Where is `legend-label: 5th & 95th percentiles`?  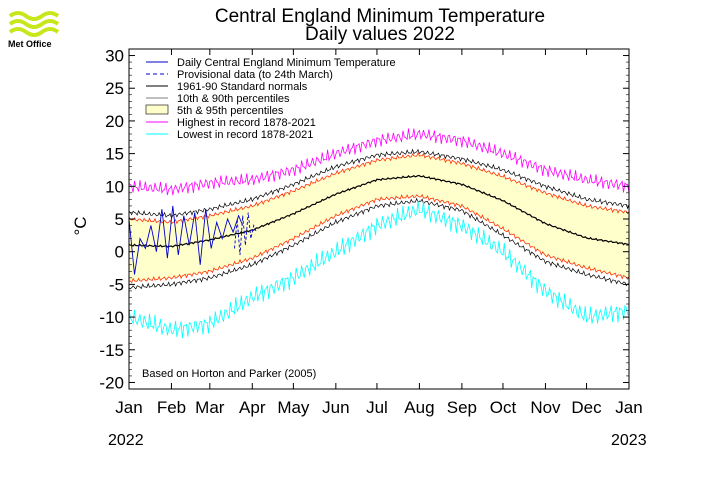
legend-label: 5th & 95th percentiles is located at coordinates (230, 111).